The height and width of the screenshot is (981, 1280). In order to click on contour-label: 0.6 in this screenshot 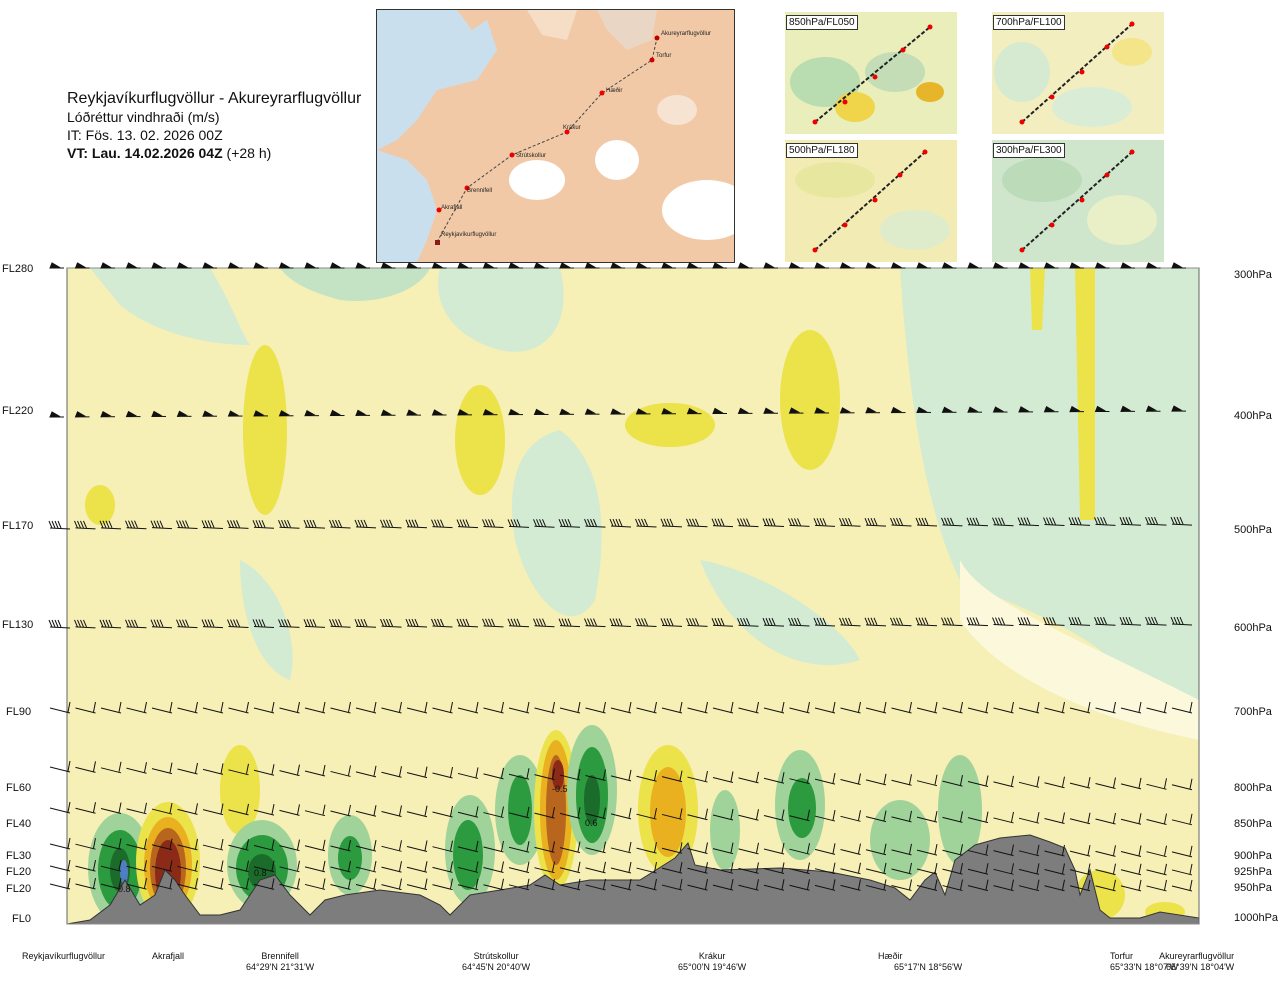, I will do `click(591, 823)`.